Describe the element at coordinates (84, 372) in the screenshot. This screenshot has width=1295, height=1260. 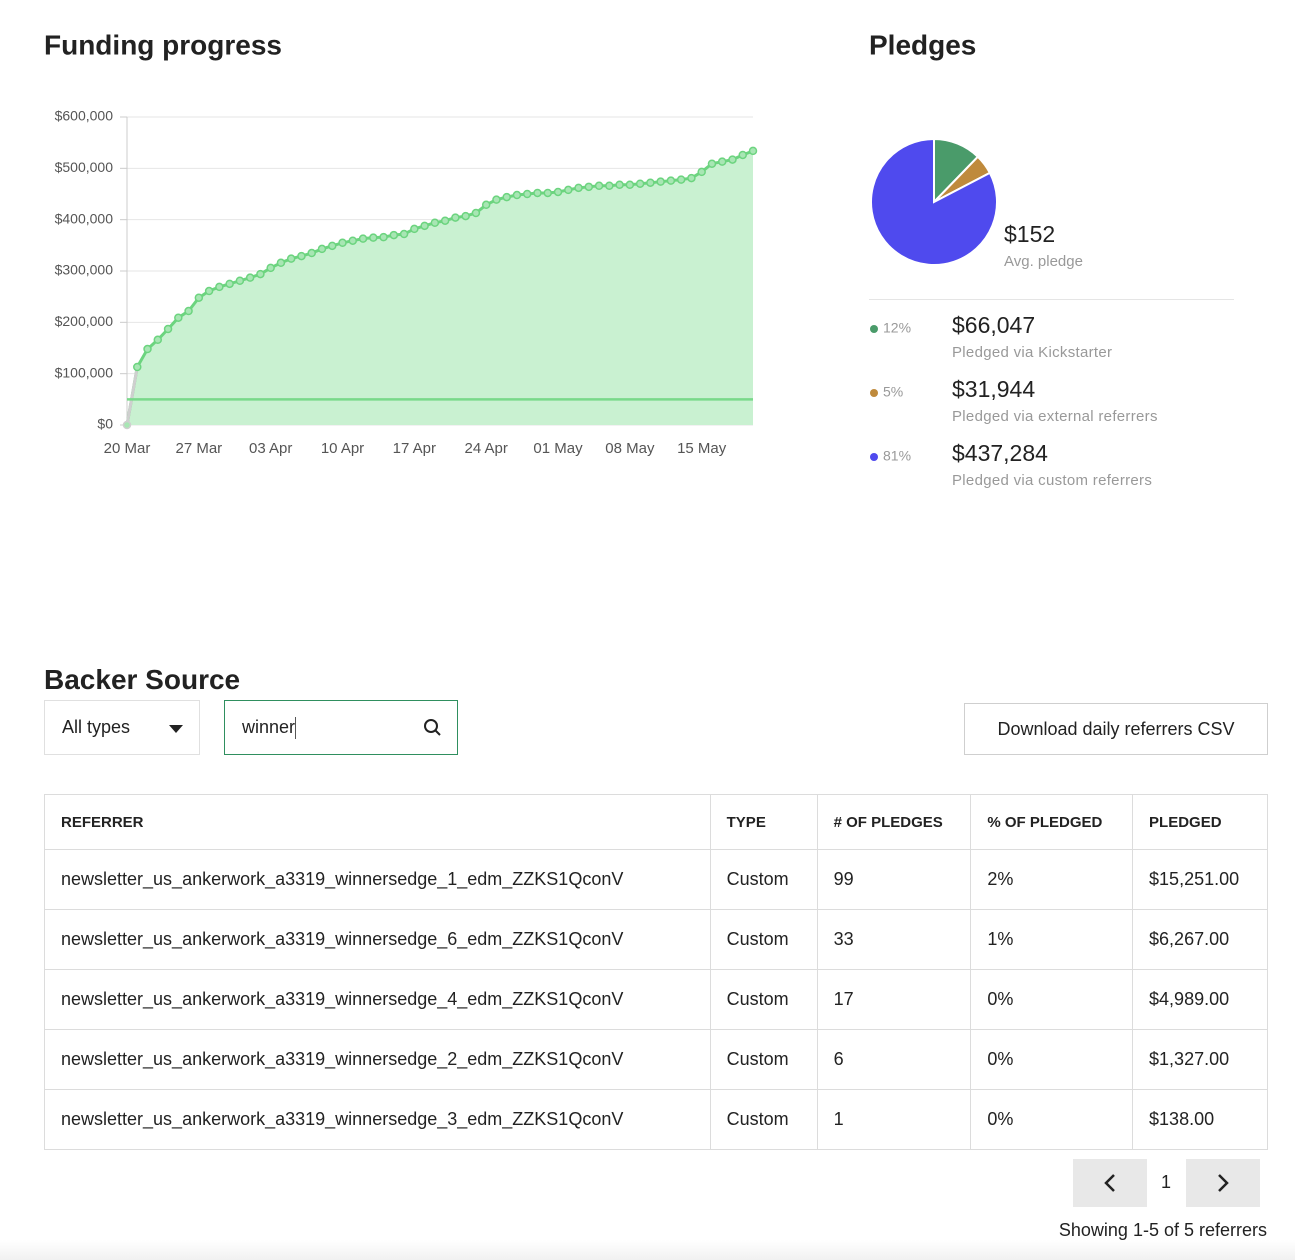
I see `y-tick-label: $100,000` at that location.